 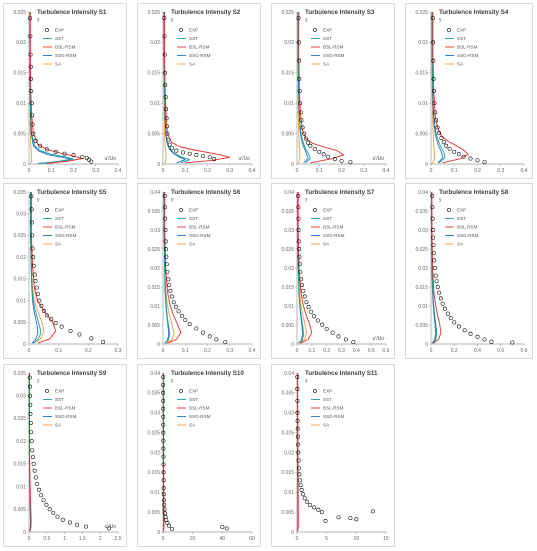 What do you see at coordinates (206, 12) in the screenshot?
I see `chart-title: Turbulence Intensity S2` at bounding box center [206, 12].